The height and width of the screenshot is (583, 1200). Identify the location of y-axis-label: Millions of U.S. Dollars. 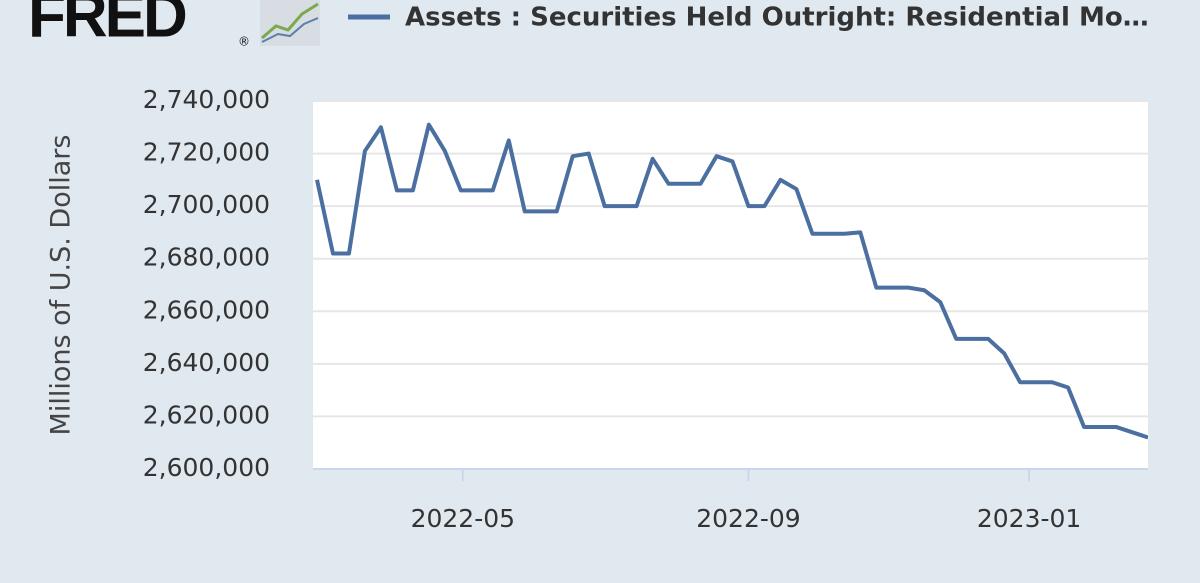
(61, 285).